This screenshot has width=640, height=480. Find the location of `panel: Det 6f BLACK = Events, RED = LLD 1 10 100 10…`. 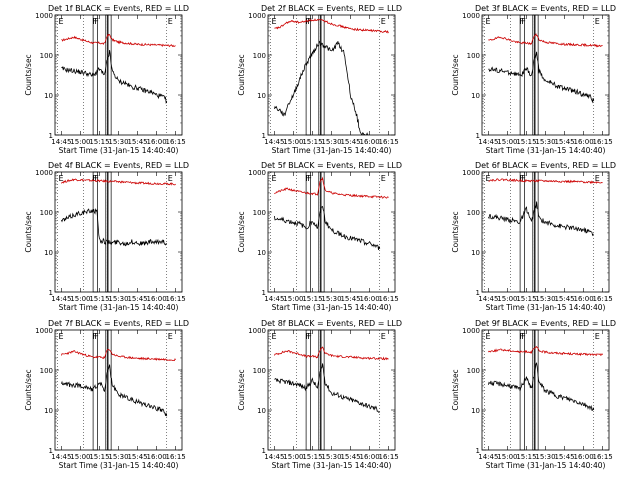

panel: Det 6f BLACK = Events, RED = LLD 1 10 100 10… is located at coordinates (533, 236).